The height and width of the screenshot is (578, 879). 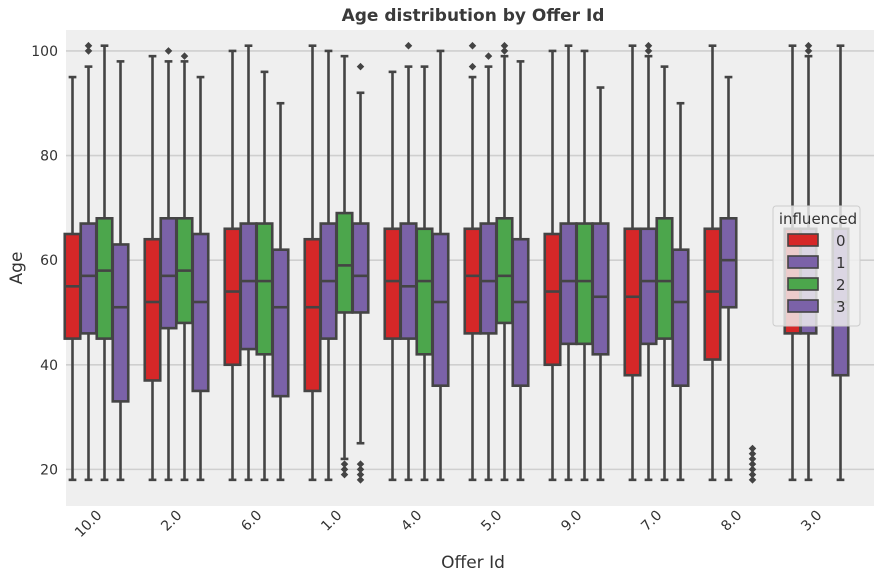 I want to click on box-series-1-7.0, so click(x=648, y=261).